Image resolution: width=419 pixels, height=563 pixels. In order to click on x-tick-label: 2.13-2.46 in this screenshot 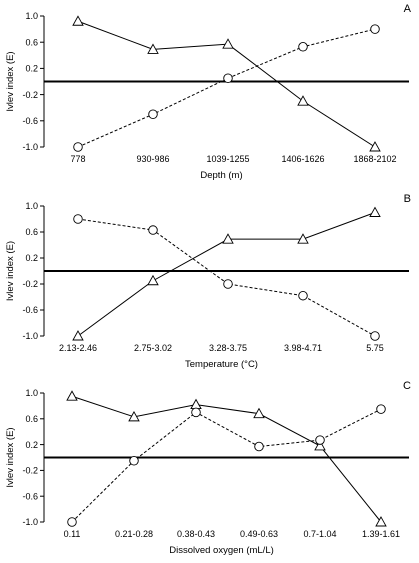, I will do `click(78, 348)`.